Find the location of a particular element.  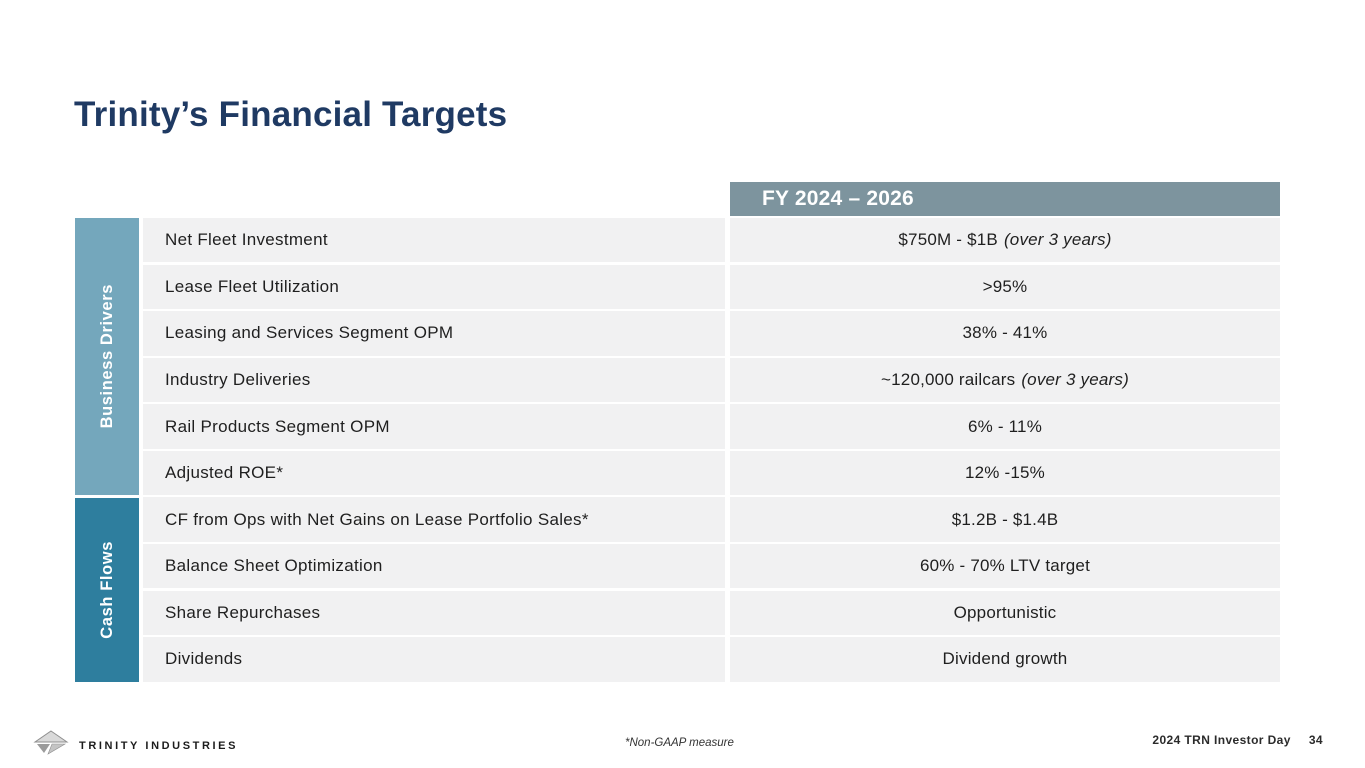

row-value-text: ~120,000 railcars is located at coordinates (948, 379).